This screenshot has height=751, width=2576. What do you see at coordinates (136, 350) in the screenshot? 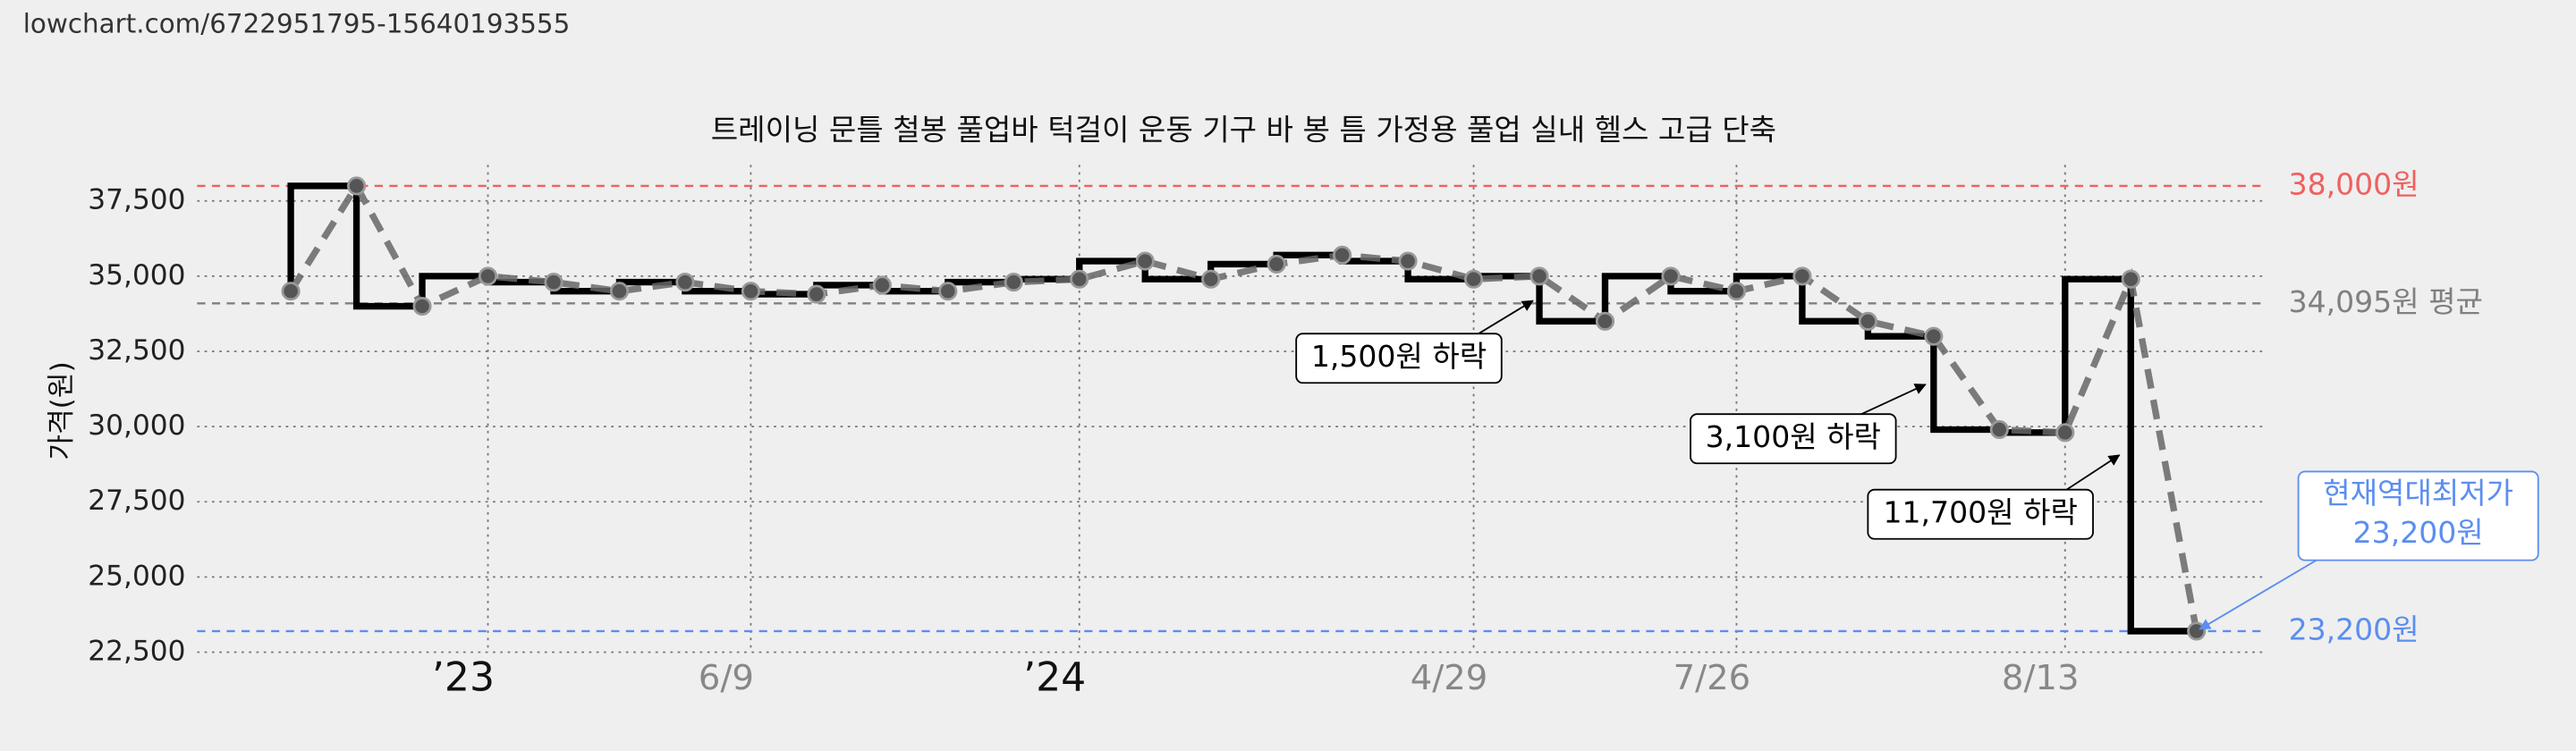
I see `y-tick-label: 32,500` at bounding box center [136, 350].